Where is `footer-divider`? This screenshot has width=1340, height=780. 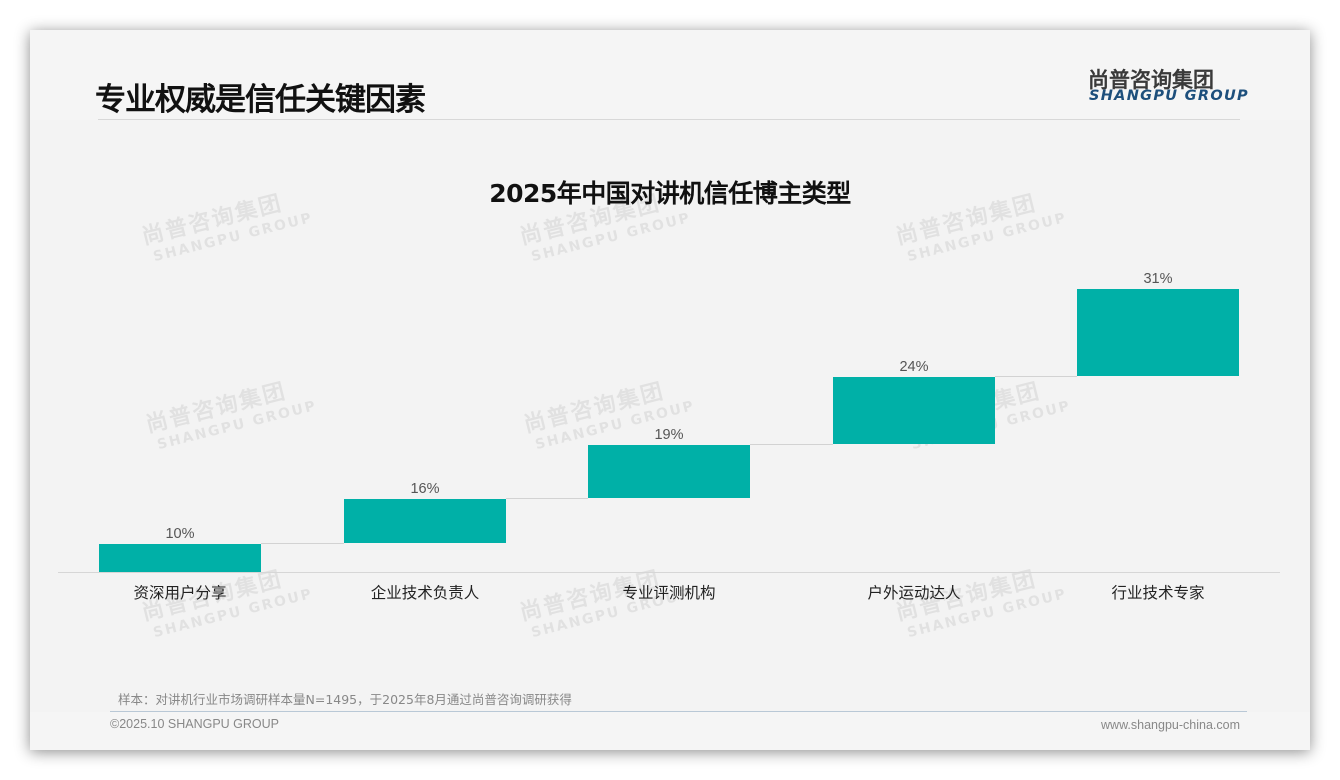 footer-divider is located at coordinates (678, 711).